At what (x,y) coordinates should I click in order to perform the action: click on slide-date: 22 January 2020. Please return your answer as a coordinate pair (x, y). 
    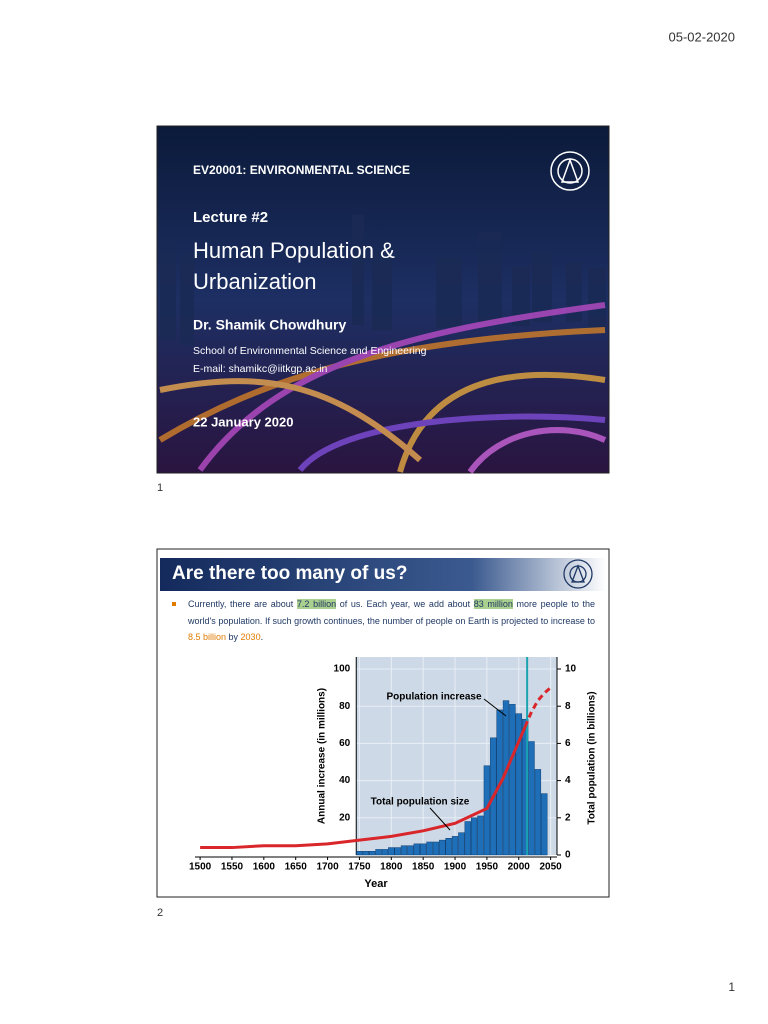
    Looking at the image, I should click on (243, 421).